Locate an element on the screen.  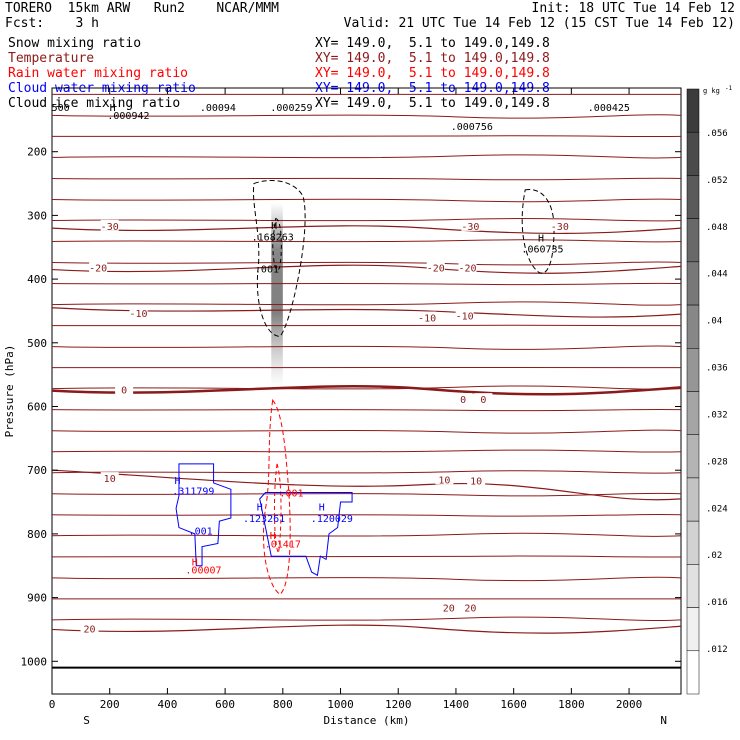
cloud-ice-contour is located at coordinates (538, 231).